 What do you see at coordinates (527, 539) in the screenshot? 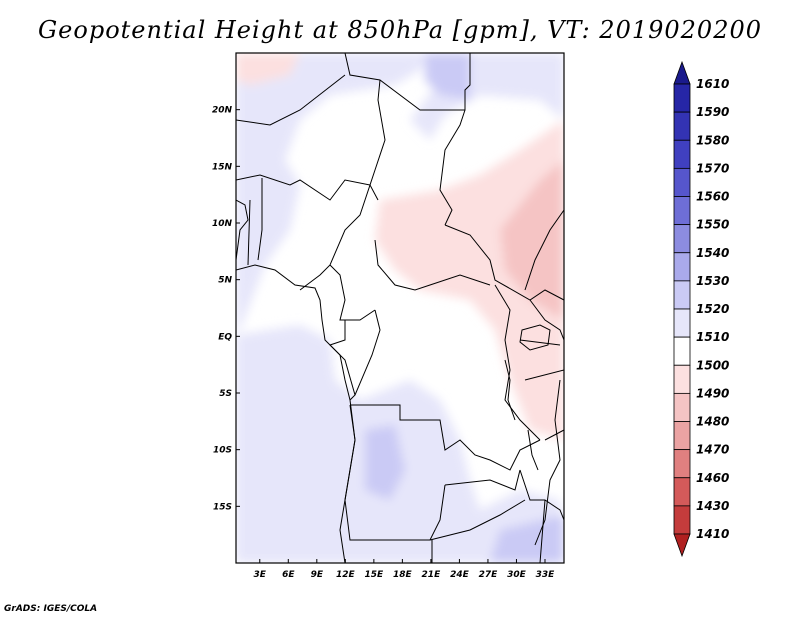
I see `shade-1530-southeast` at bounding box center [527, 539].